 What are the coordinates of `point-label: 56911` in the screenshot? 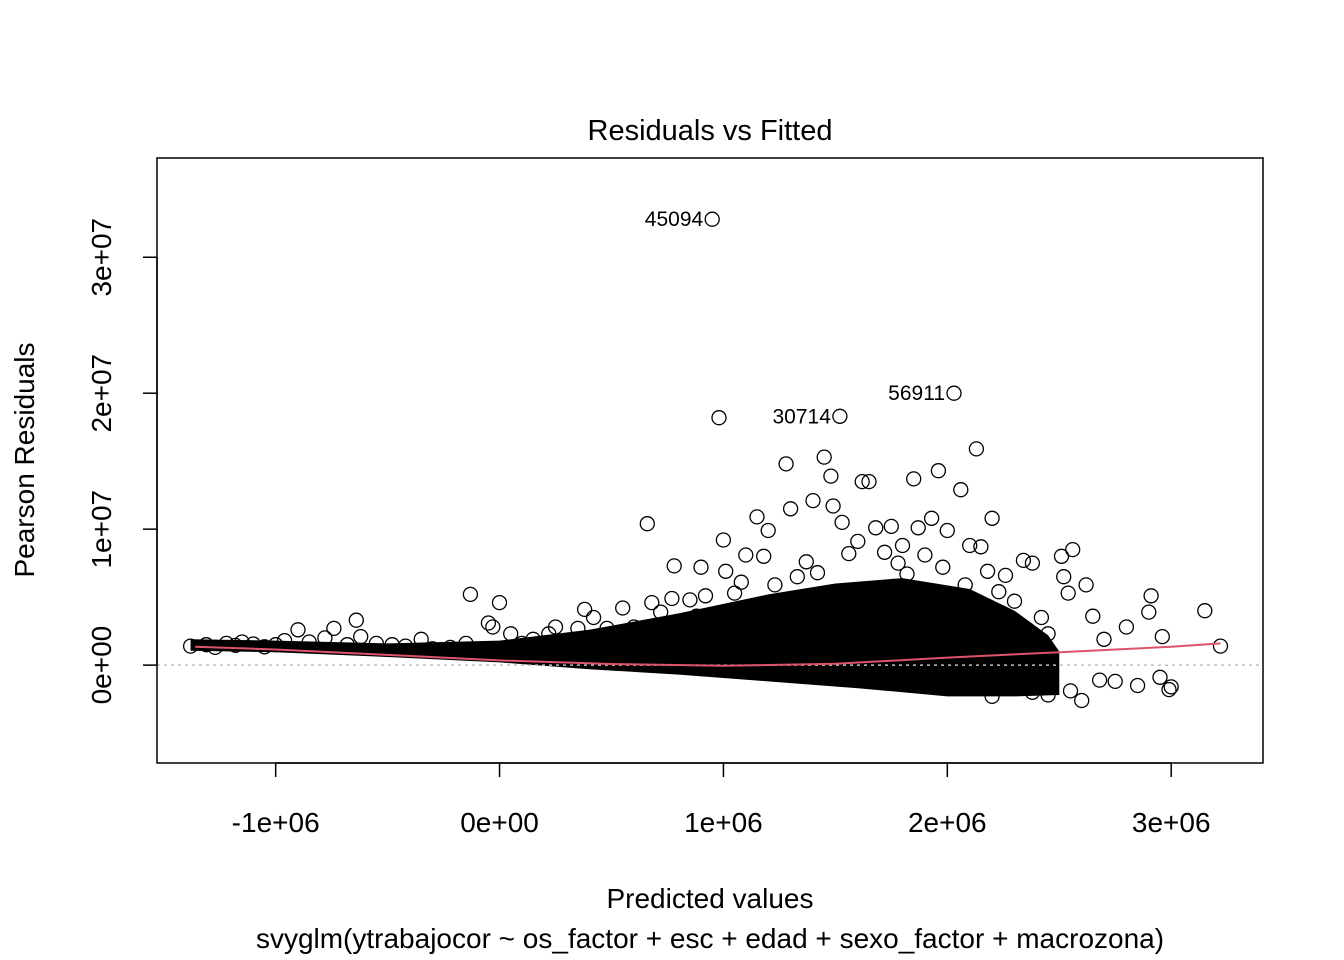 It's located at (916, 393).